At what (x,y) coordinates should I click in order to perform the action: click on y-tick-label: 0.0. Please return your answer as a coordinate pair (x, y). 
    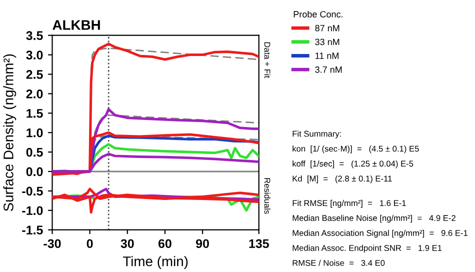
    Looking at the image, I should click on (34, 171).